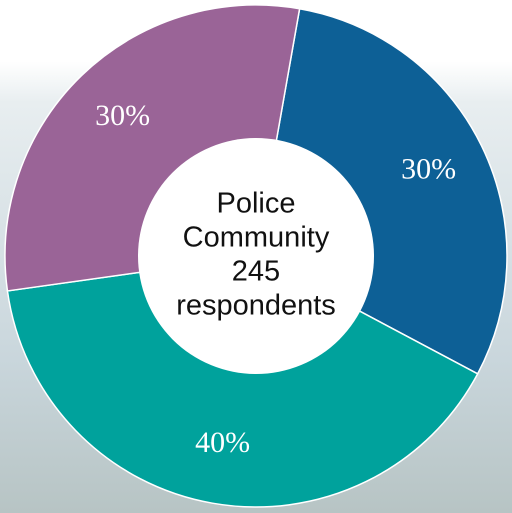 Image resolution: width=512 pixels, height=513 pixels. What do you see at coordinates (256, 306) in the screenshot?
I see `center-text: respondents` at bounding box center [256, 306].